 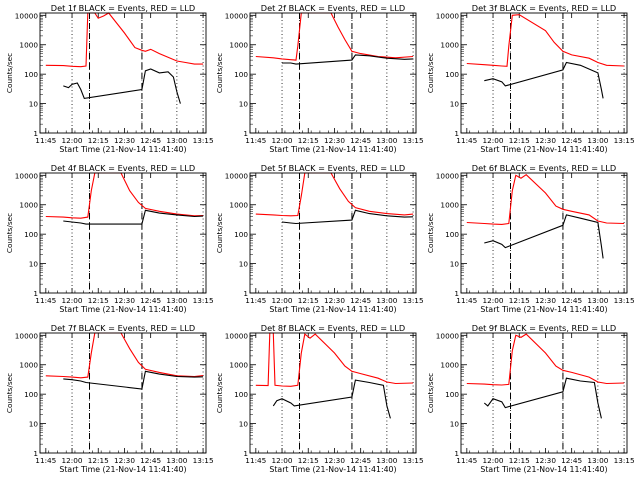 I want to click on panel-title: Det 4f BLACK = Events, RED = LLD, so click(x=123, y=168).